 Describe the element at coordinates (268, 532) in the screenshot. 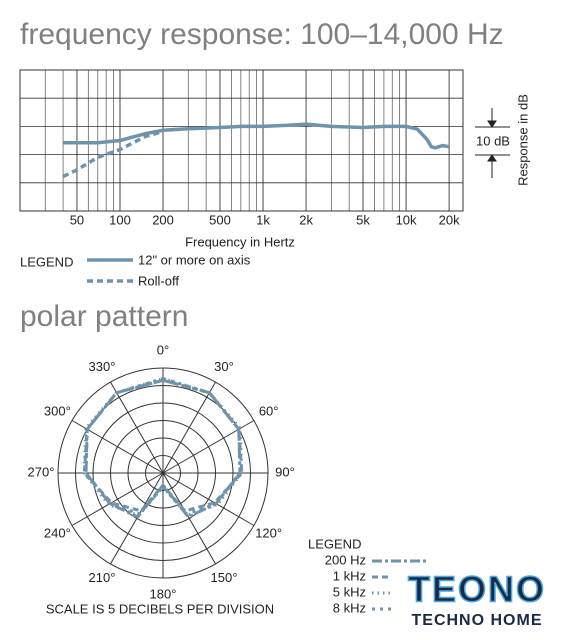

I see `angle-label: 120°` at that location.